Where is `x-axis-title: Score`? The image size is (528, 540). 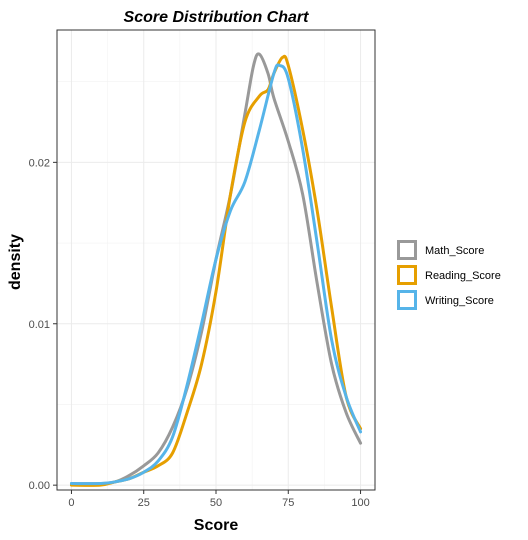 x-axis-title: Score is located at coordinates (216, 525).